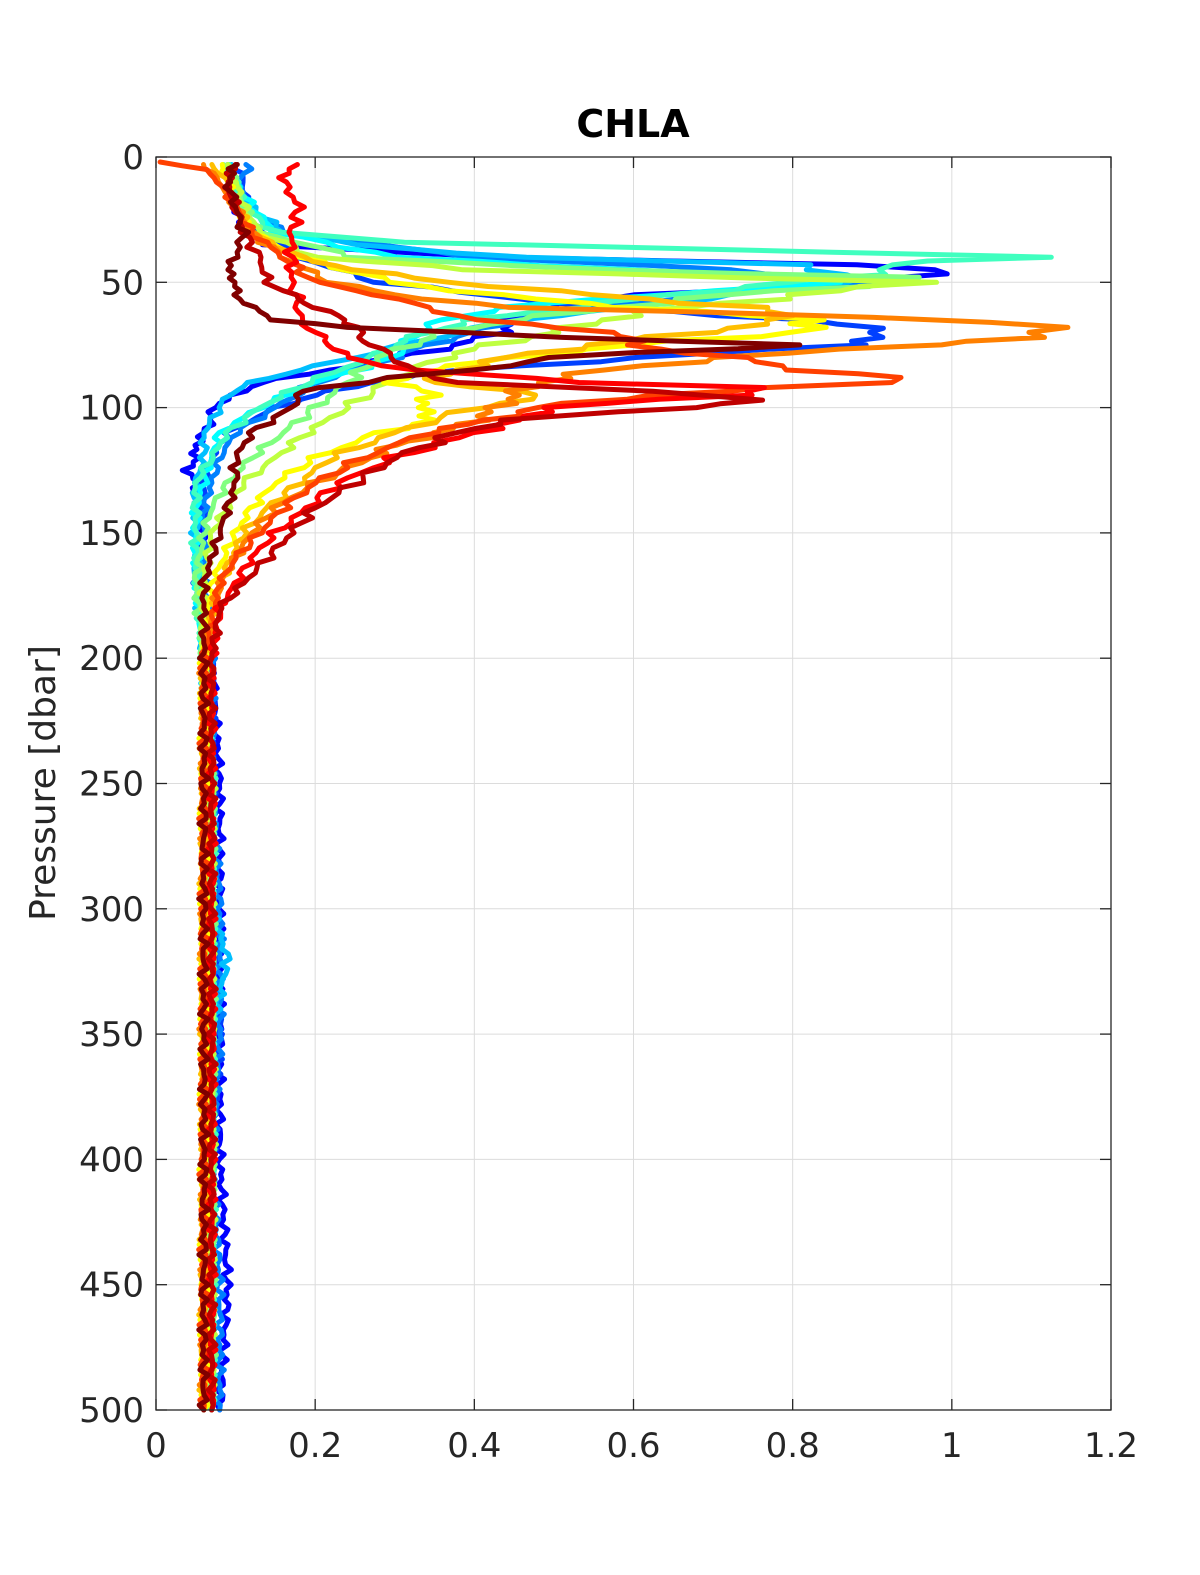 The image size is (1200, 1575). I want to click on y-tick-label: 300, so click(111, 910).